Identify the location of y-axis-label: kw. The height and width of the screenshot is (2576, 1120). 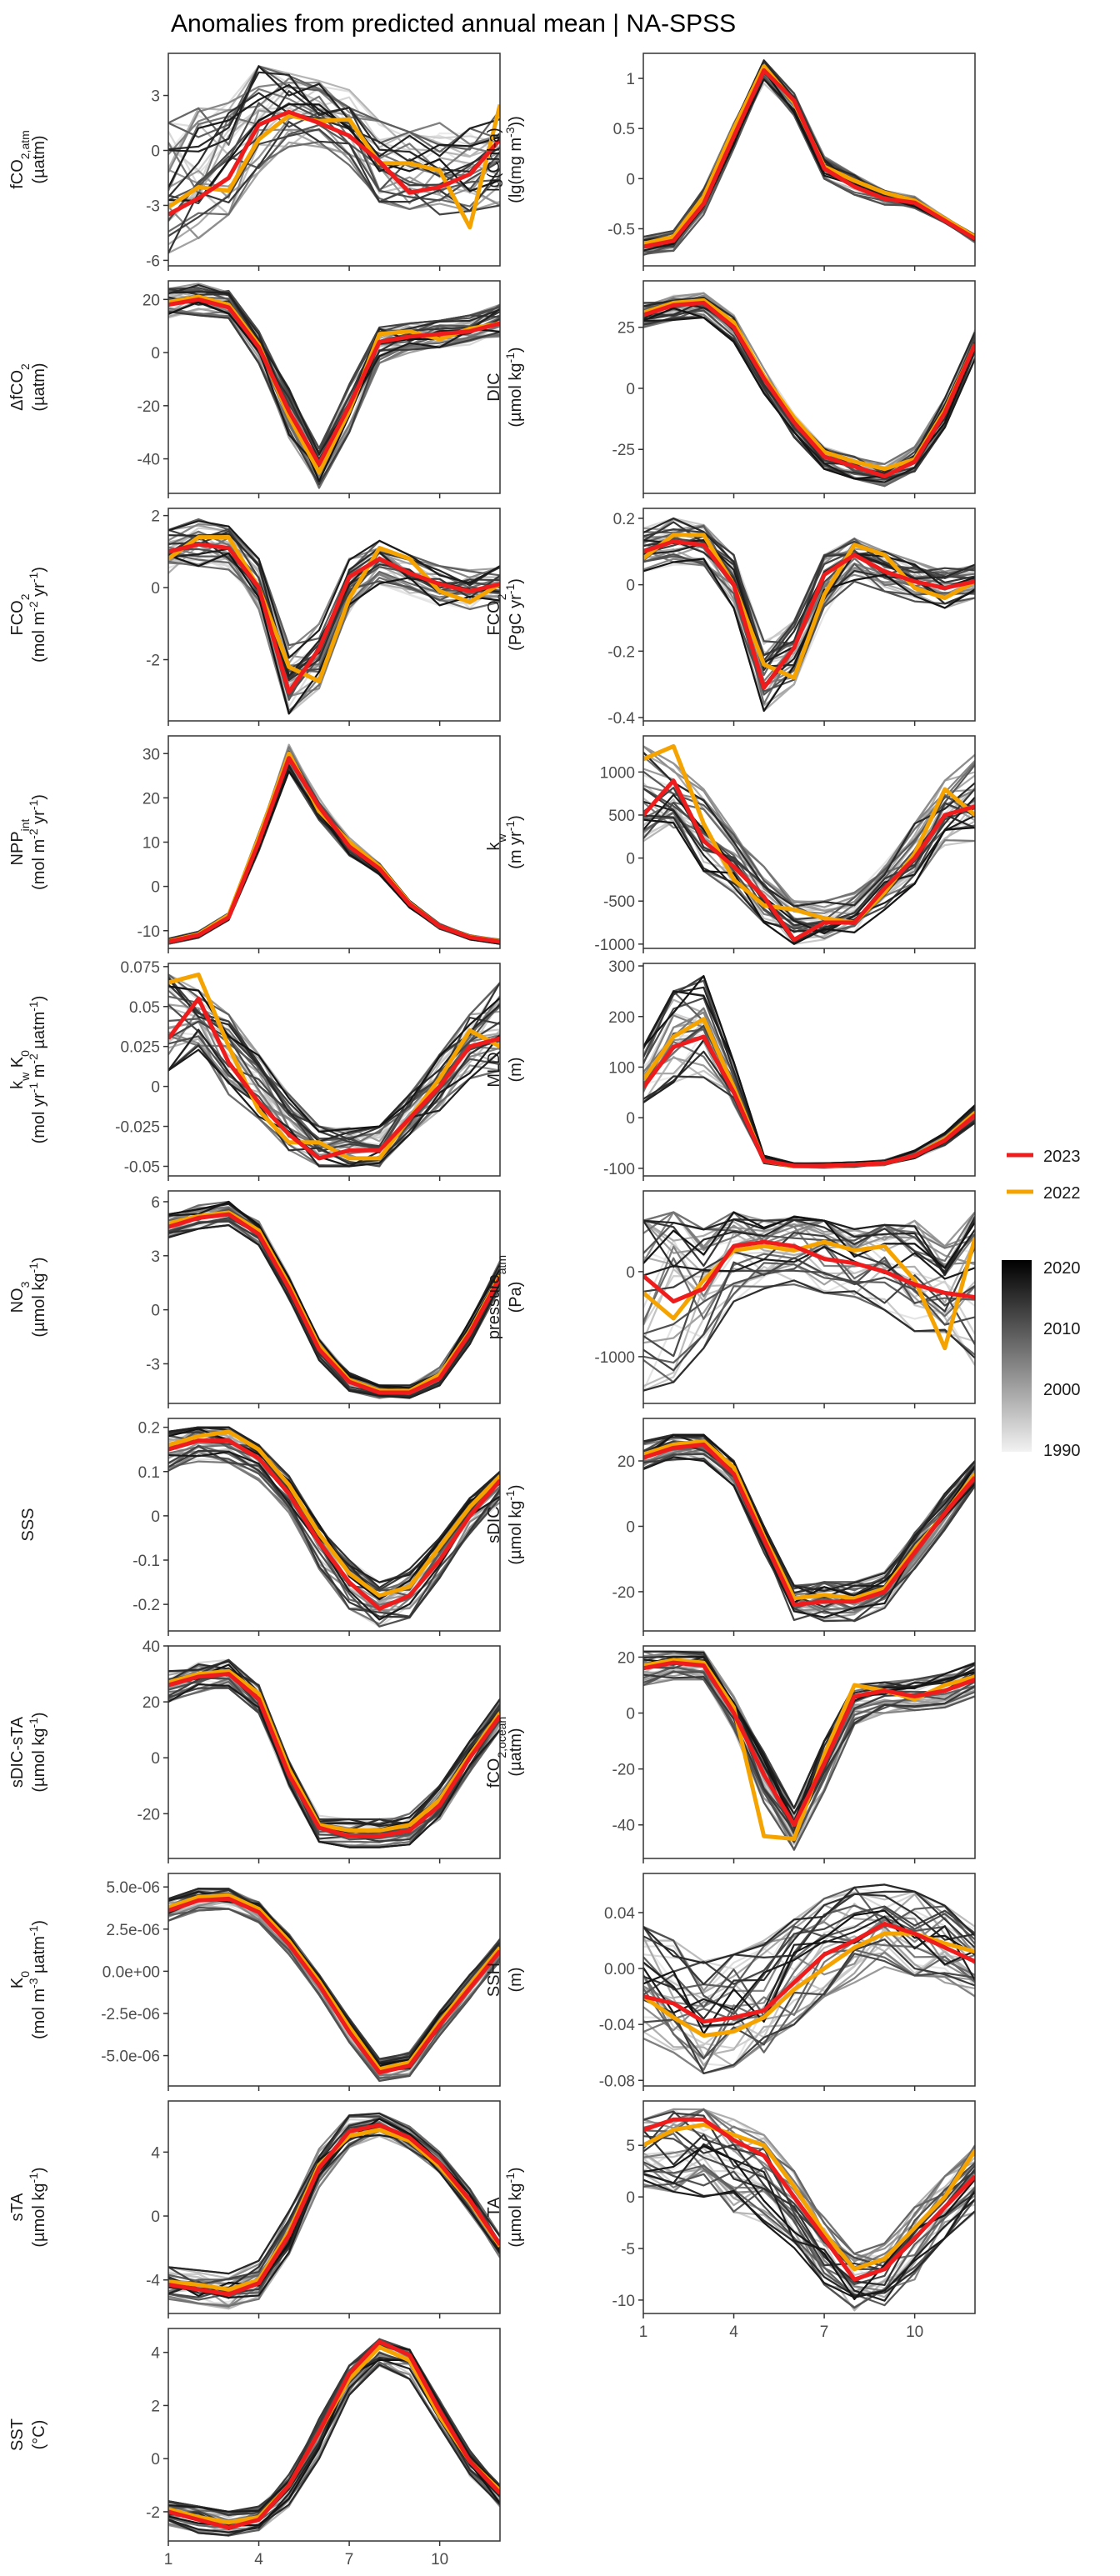
(496, 842).